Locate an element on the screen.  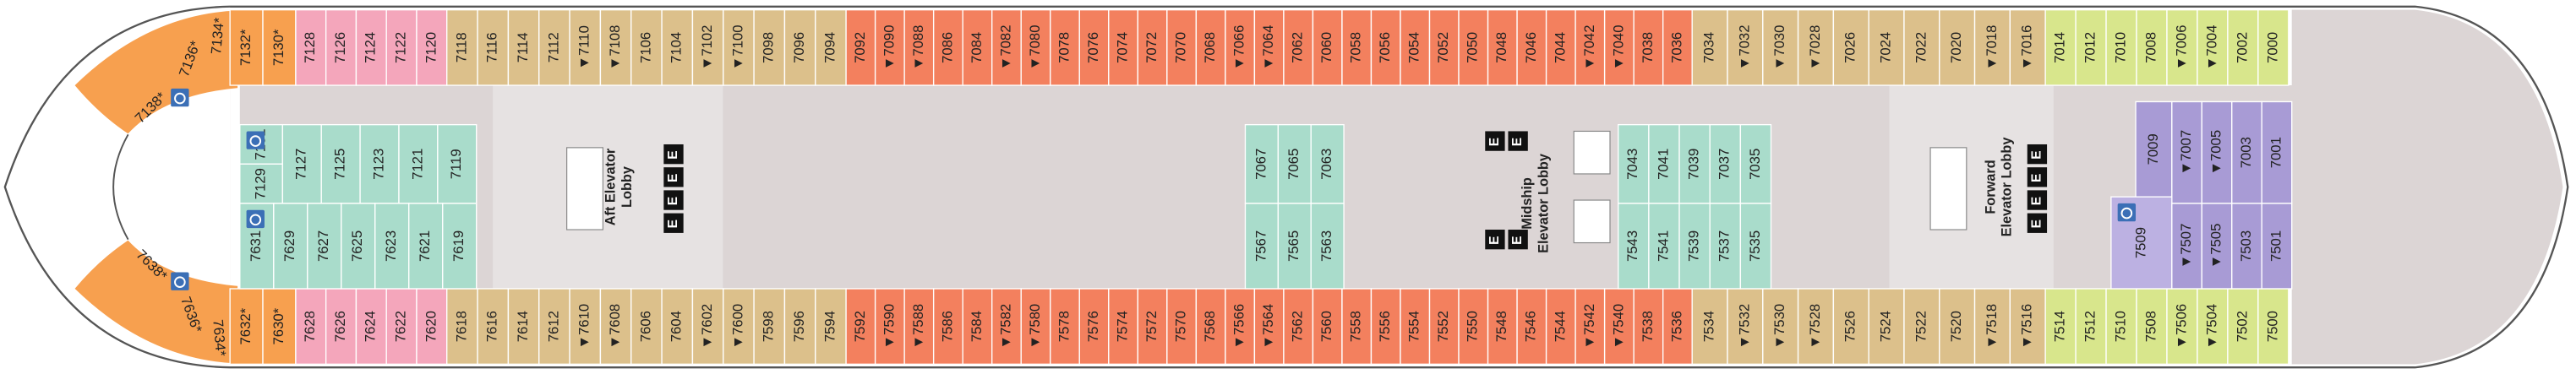
cabin-number: 7567 is located at coordinates (1261, 246).